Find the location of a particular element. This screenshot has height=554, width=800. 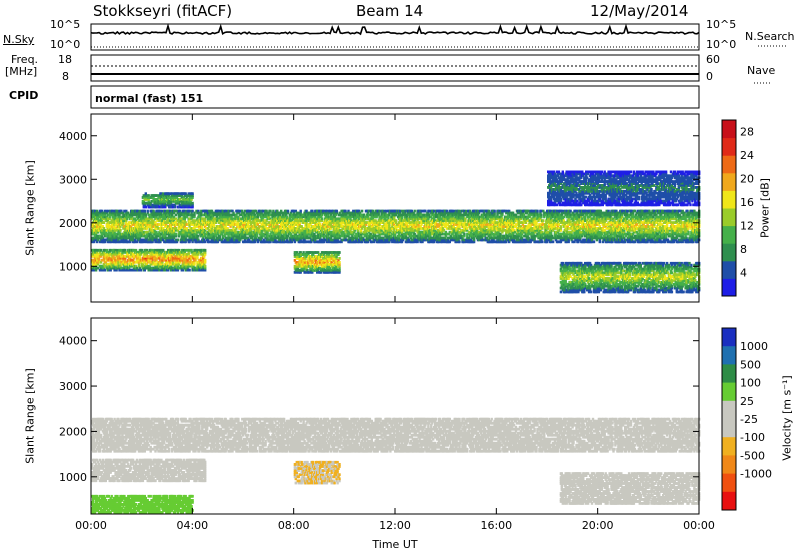

cpid-panel-frame is located at coordinates (395, 97).